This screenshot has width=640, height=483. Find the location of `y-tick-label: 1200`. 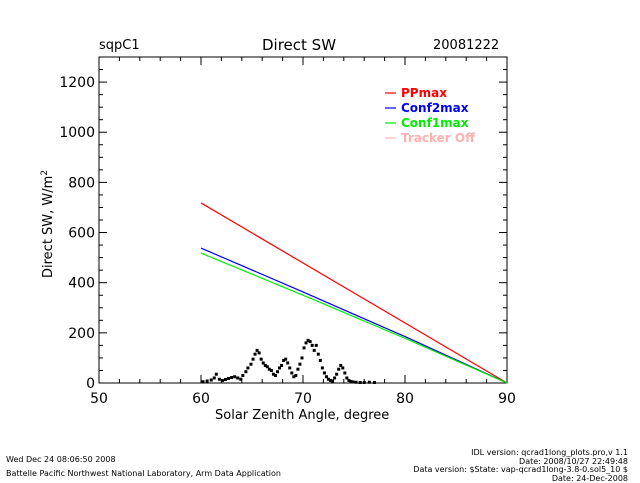

y-tick-label: 1200 is located at coordinates (77, 83).